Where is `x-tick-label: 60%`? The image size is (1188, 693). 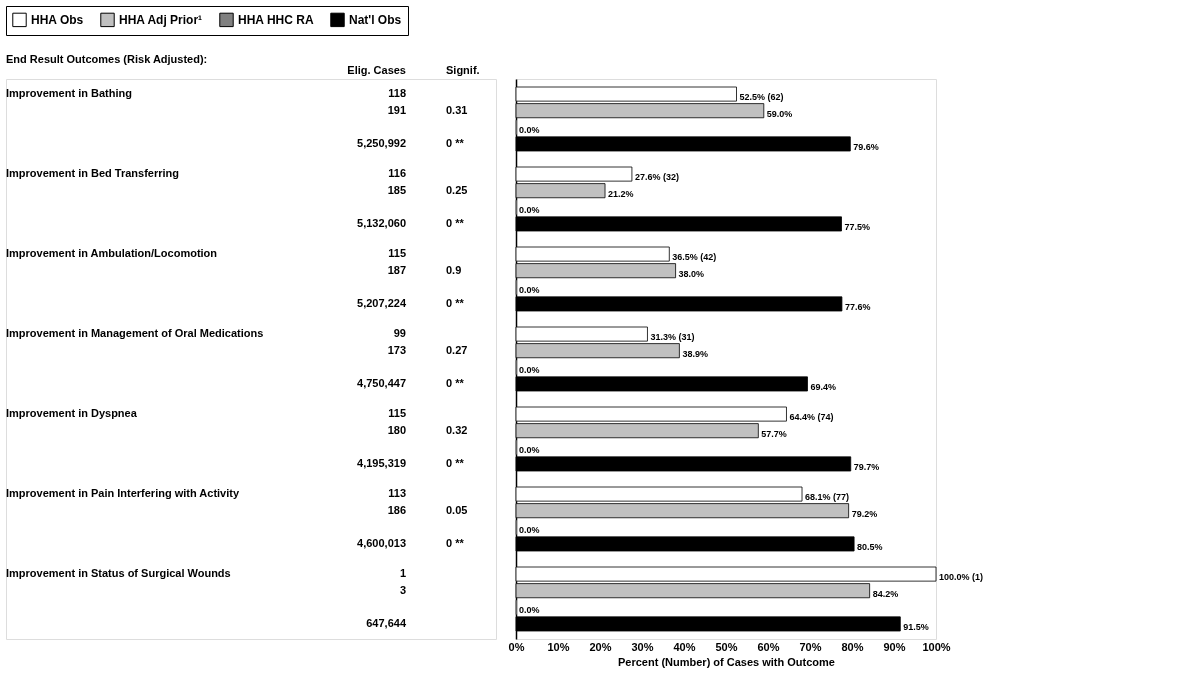
x-tick-label: 60% is located at coordinates (768, 646).